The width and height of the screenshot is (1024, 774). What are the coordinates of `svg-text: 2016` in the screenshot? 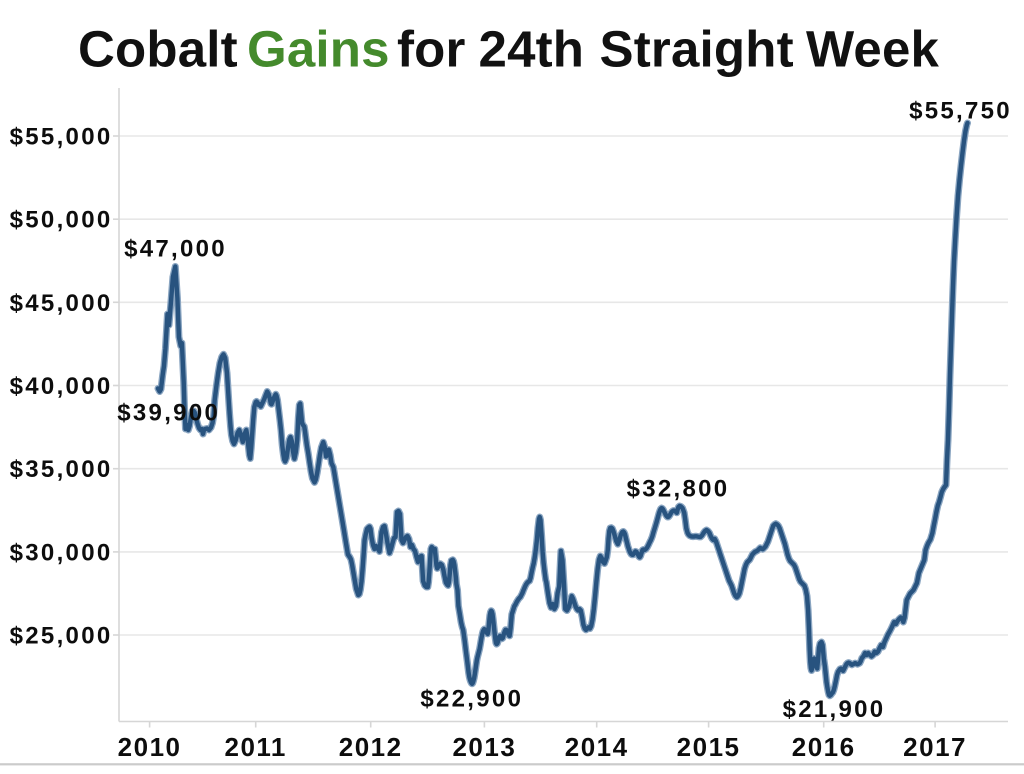 It's located at (824, 747).